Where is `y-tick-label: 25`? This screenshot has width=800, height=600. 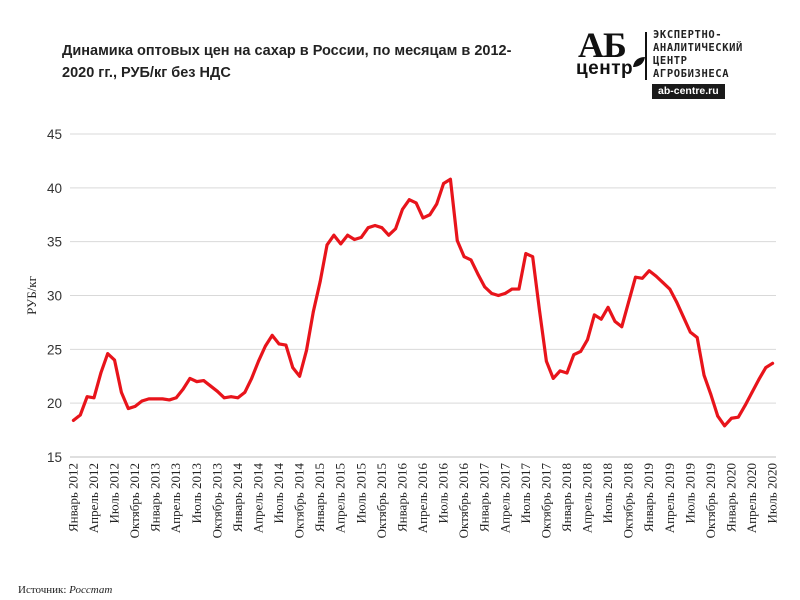 y-tick-label: 25 is located at coordinates (54, 349).